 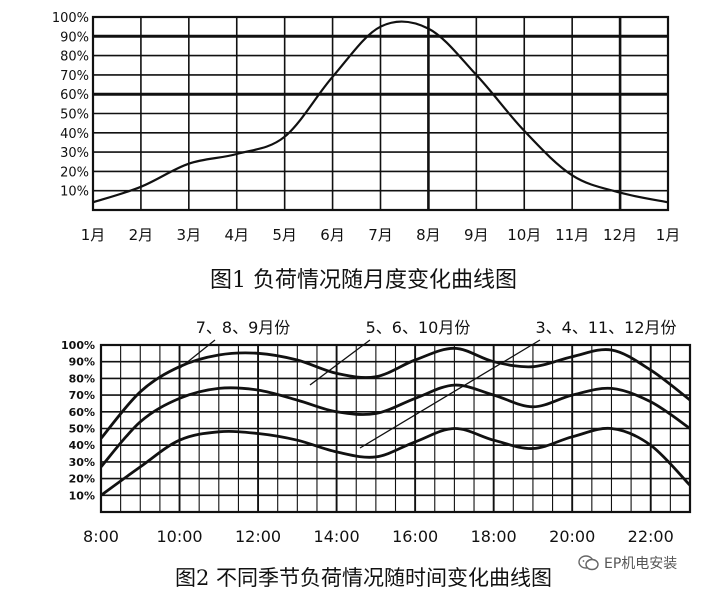 What do you see at coordinates (620, 235) in the screenshot?
I see `x-tick-label: 12月` at bounding box center [620, 235].